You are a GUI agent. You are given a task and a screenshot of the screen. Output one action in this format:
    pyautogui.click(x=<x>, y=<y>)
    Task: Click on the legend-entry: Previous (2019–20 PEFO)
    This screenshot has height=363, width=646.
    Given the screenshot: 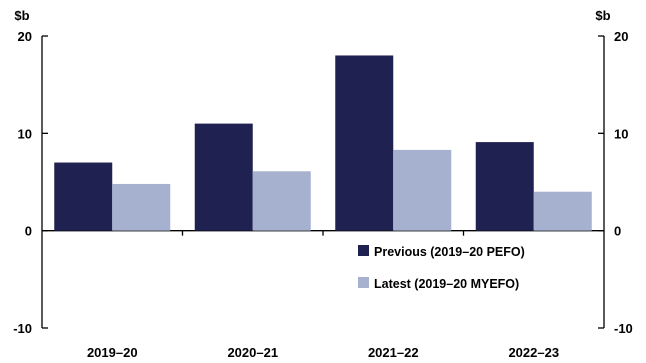 What is the action you would take?
    pyautogui.click(x=449, y=252)
    